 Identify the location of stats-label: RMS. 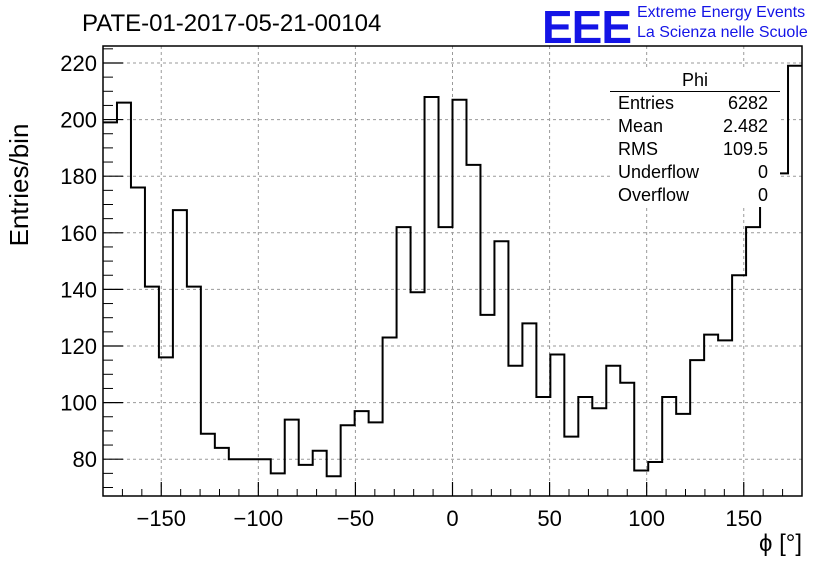
(638, 149).